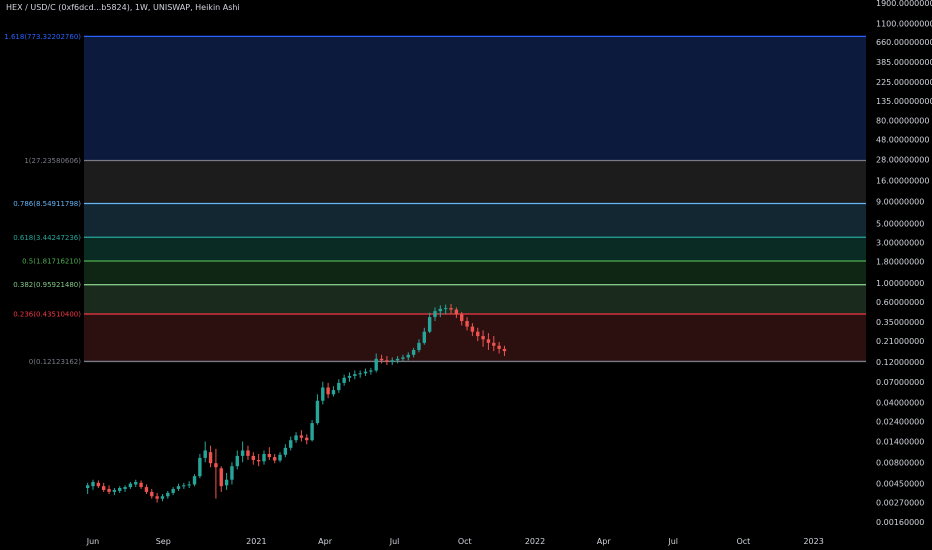 This screenshot has height=550, width=932. I want to click on y-tick-label: 0.00800000, so click(900, 462).